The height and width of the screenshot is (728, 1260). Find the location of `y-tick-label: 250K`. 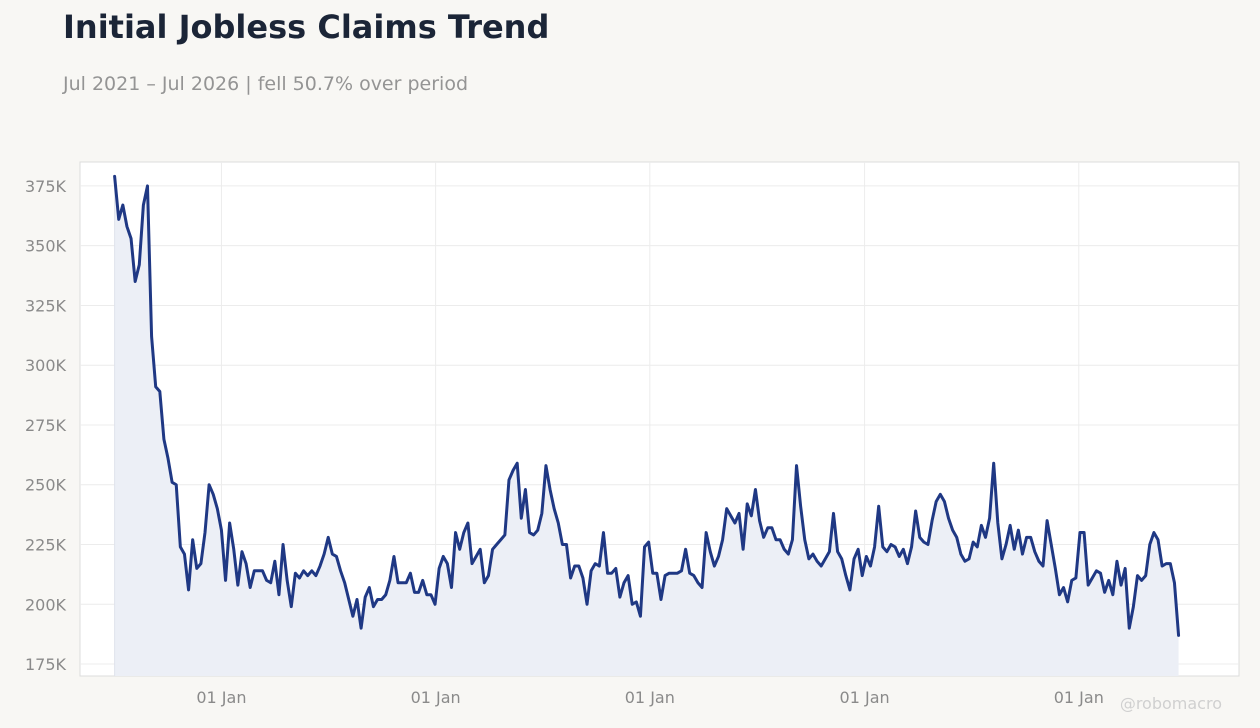

y-tick-label: 250K is located at coordinates (46, 485).